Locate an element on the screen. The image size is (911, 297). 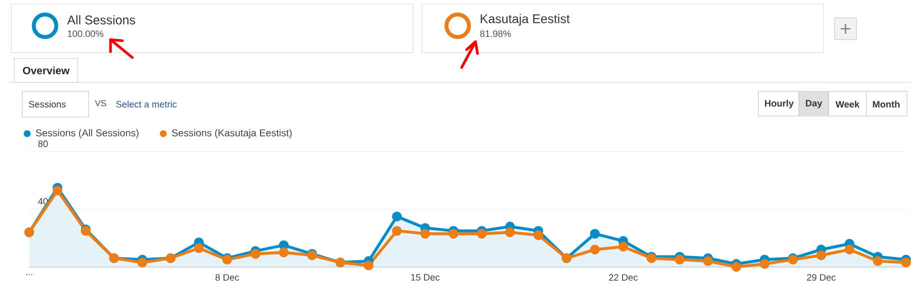
text: 81.98% is located at coordinates (495, 34).